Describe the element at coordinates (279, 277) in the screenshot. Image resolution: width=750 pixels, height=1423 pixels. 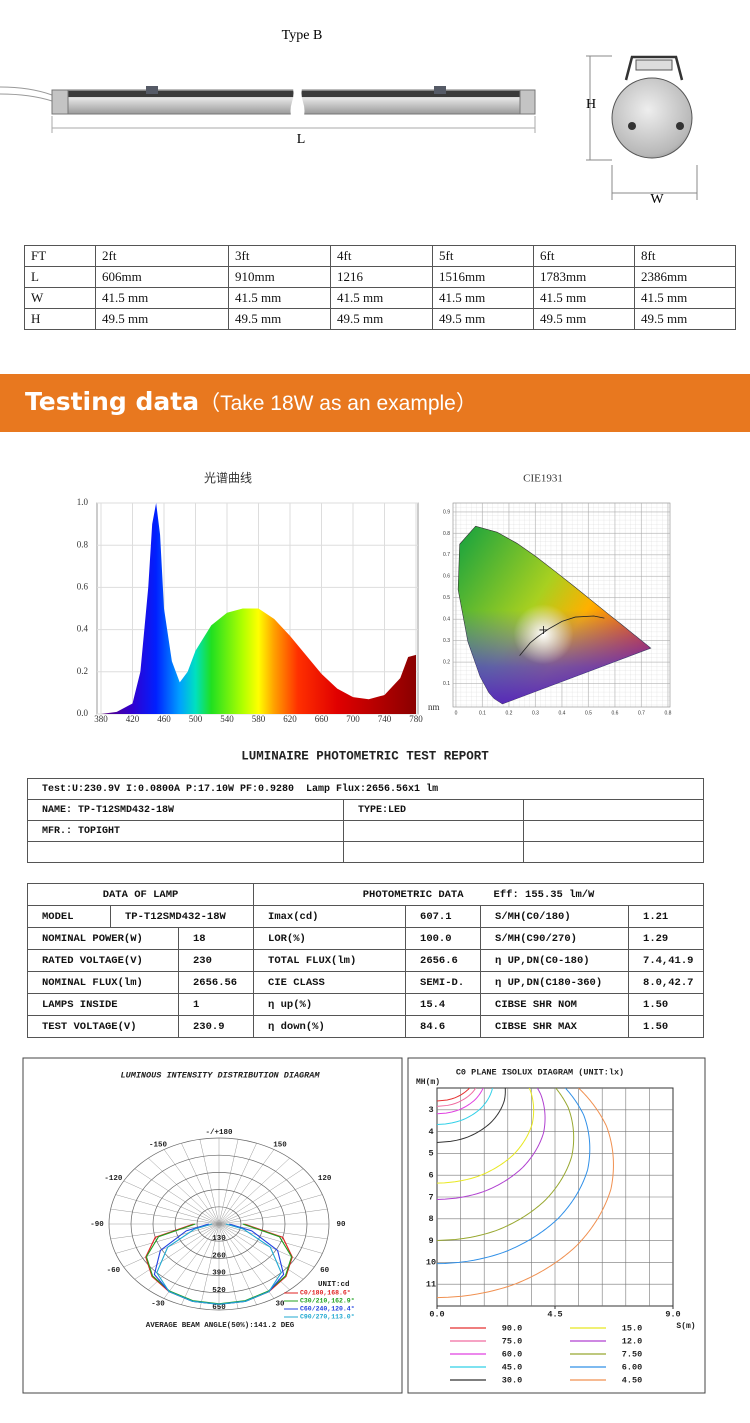
I see `table-cell: 910mm` at that location.